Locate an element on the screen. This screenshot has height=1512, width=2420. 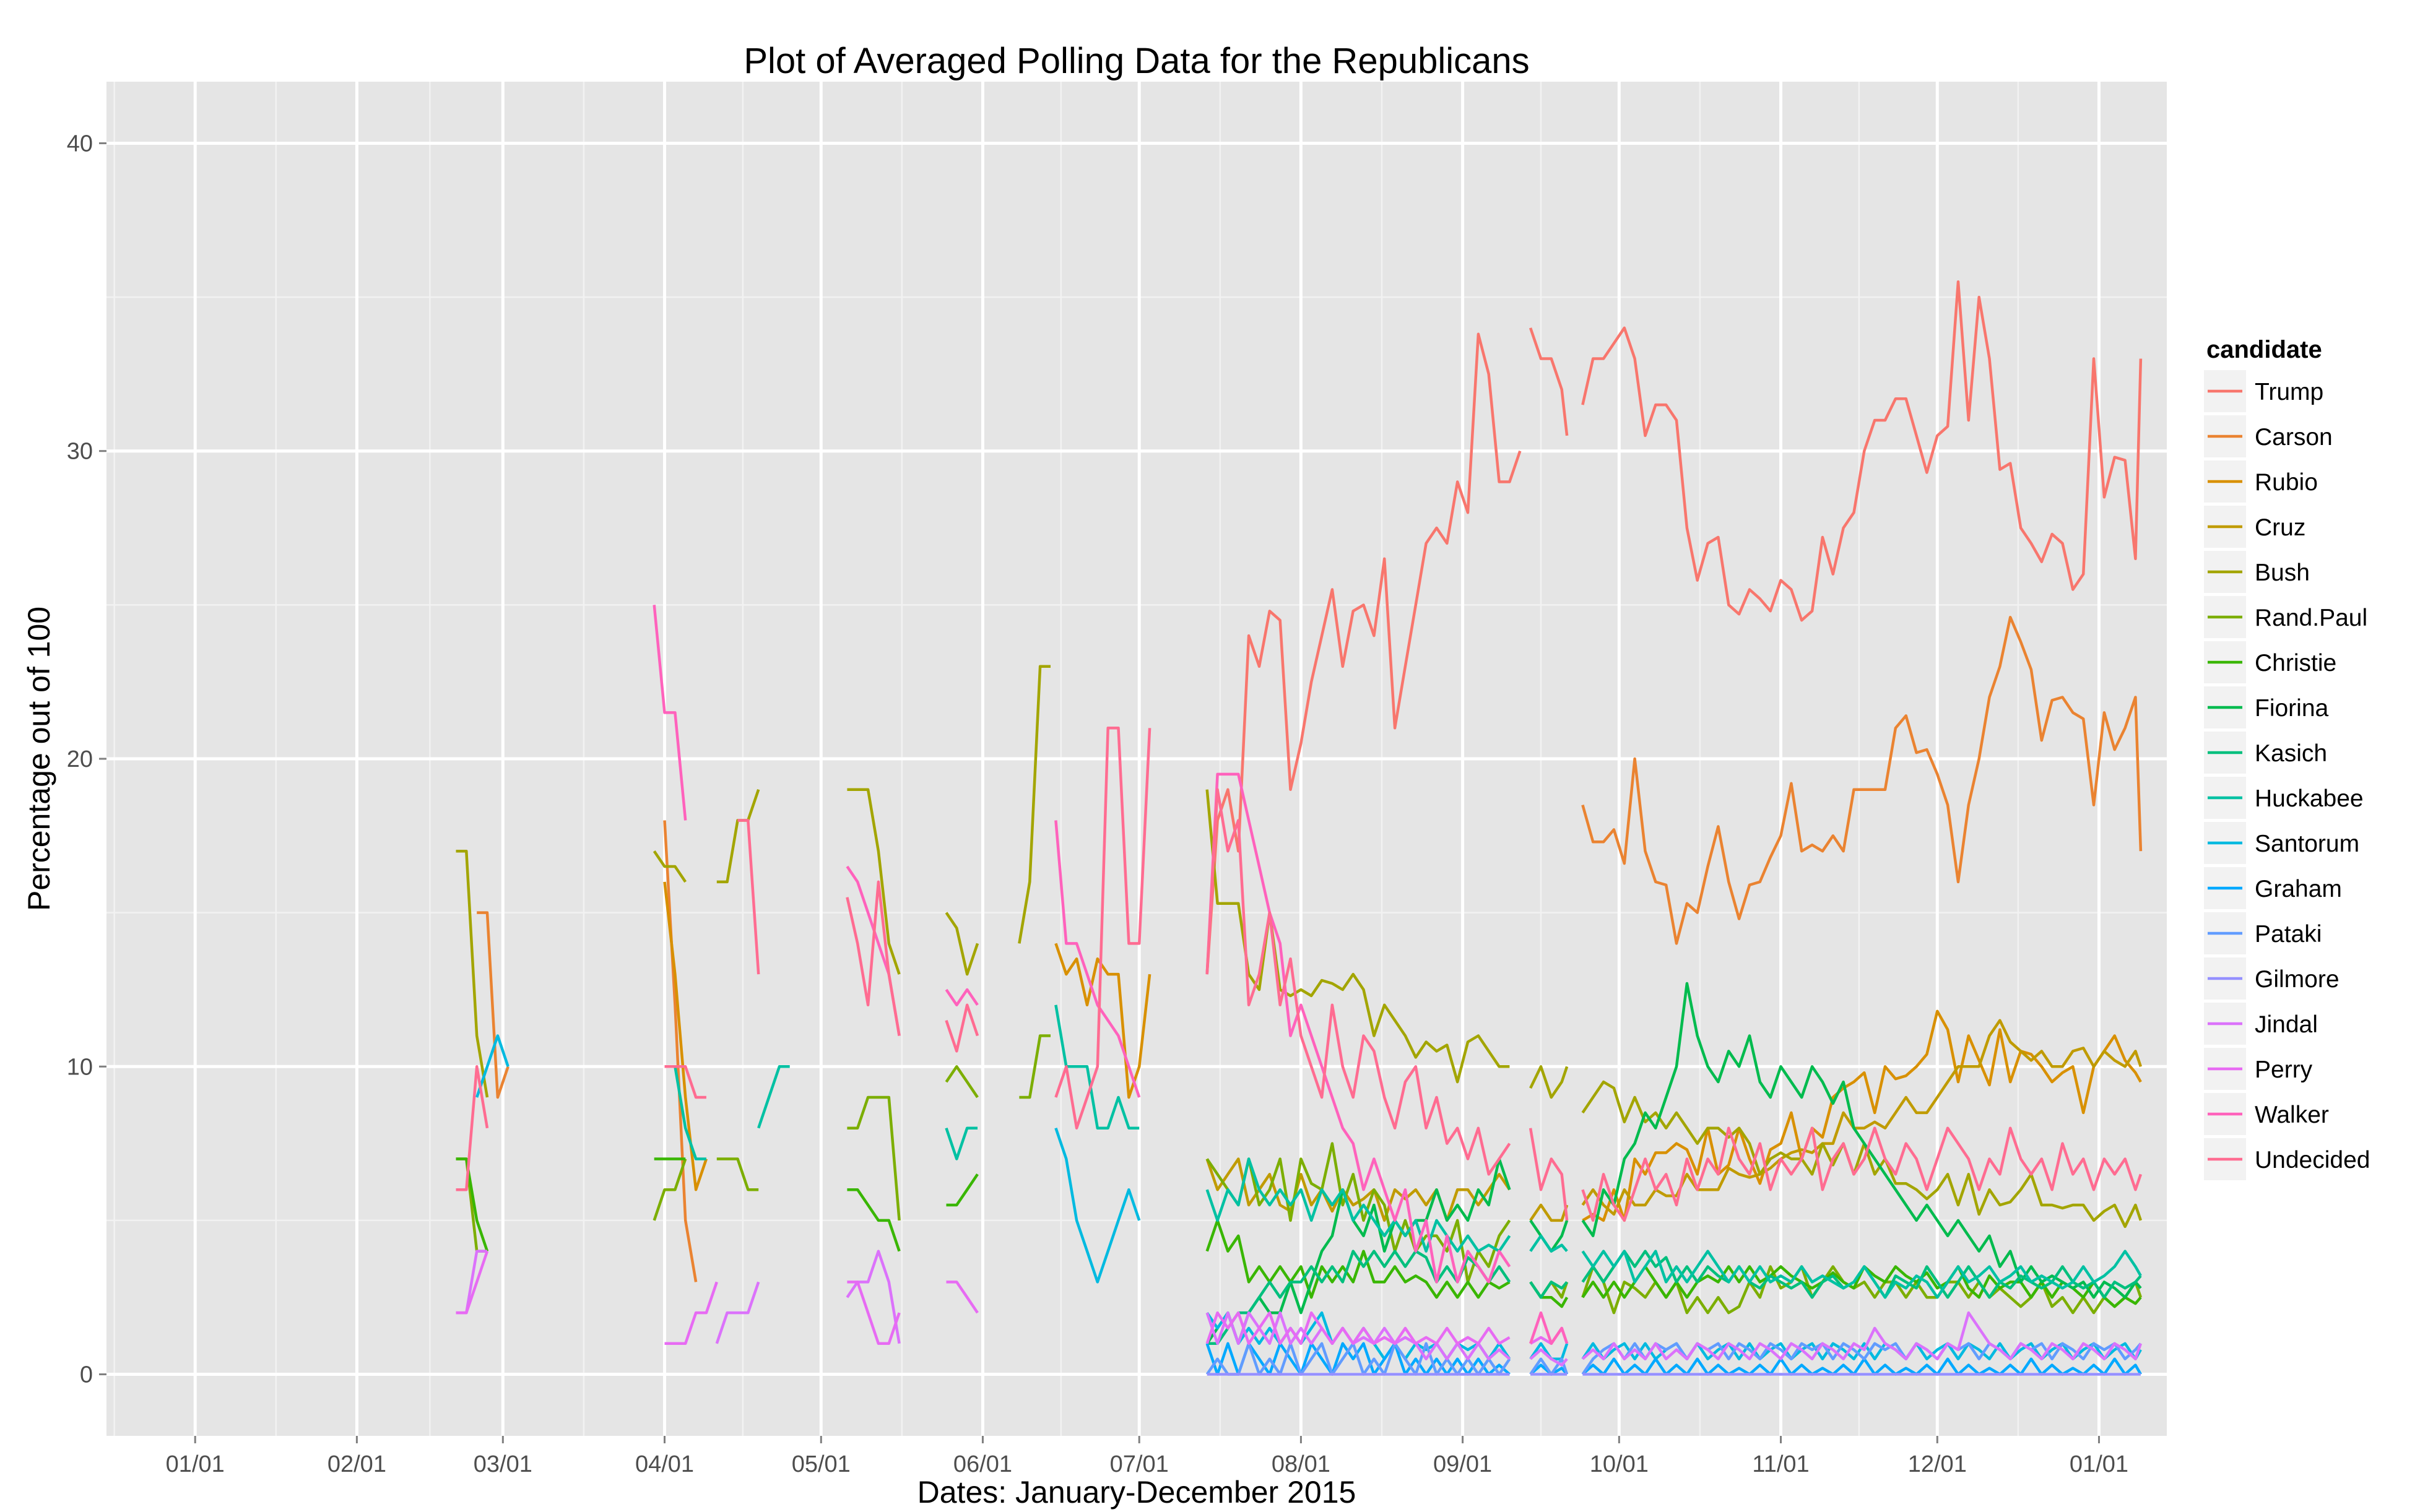
legend-title: candidate is located at coordinates (2264, 349).